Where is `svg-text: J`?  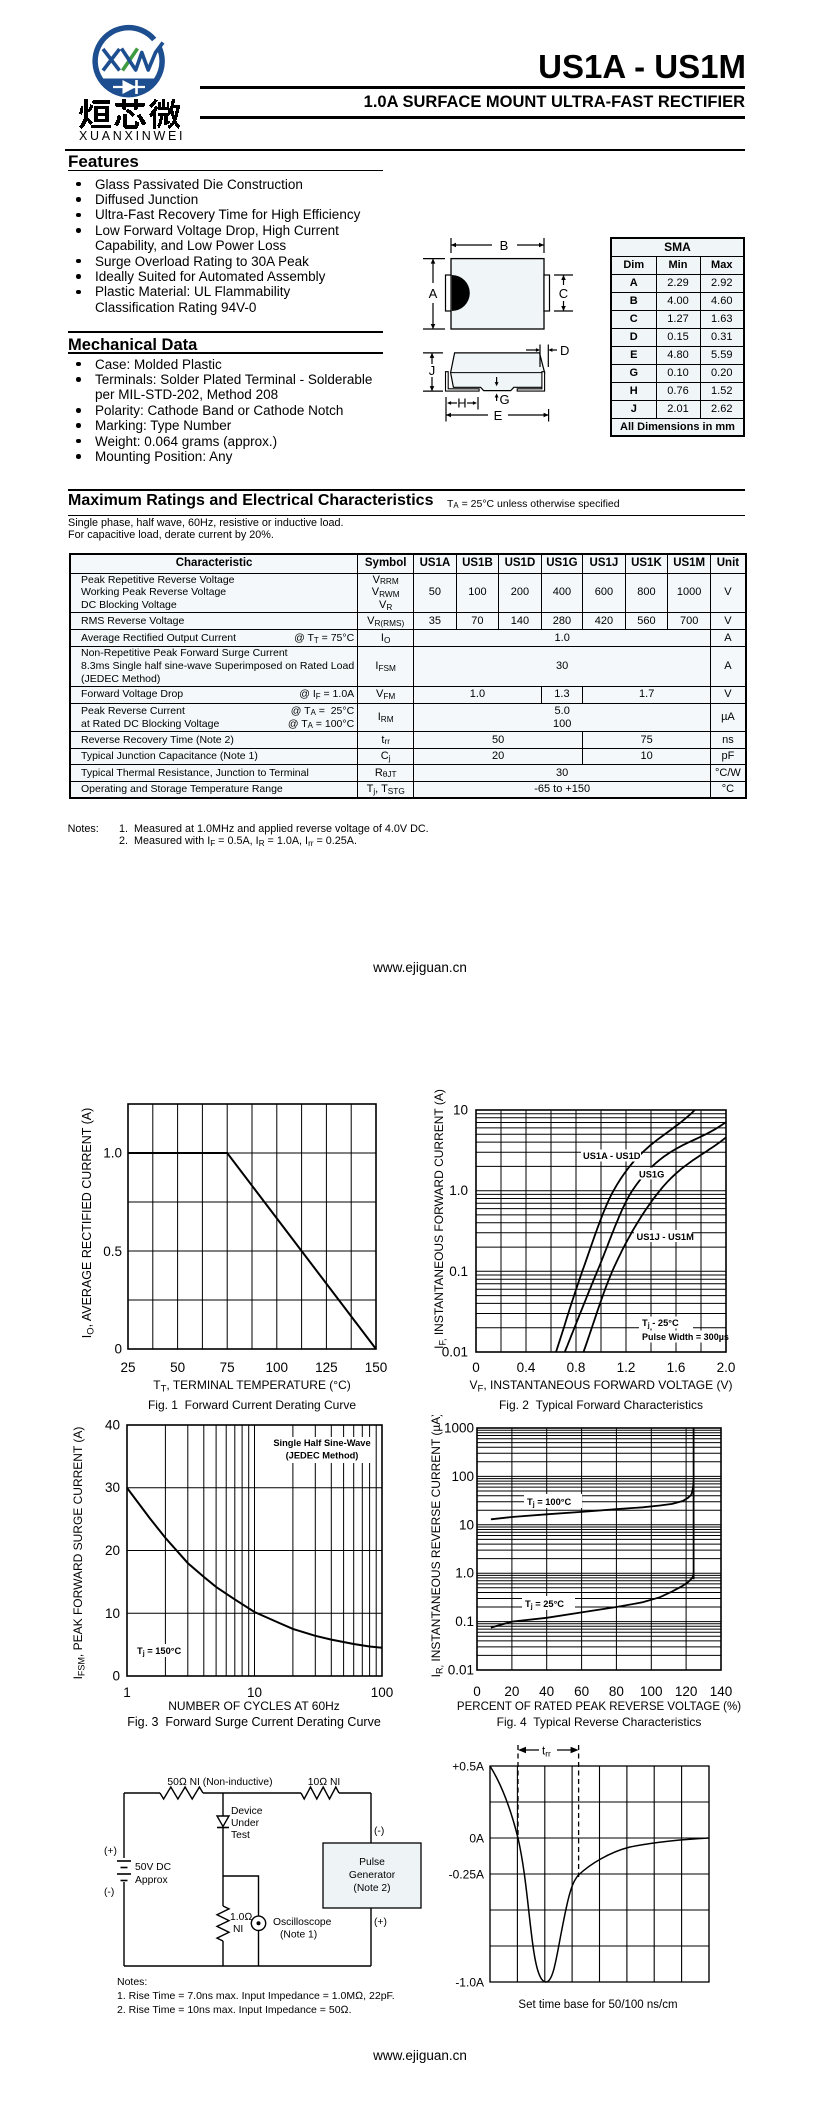 svg-text: J is located at coordinates (432, 370).